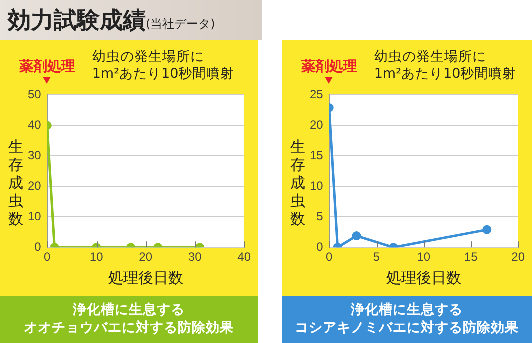 This screenshot has height=343, width=532. I want to click on text: コシアキノミバエに対する防除効果, so click(407, 328).